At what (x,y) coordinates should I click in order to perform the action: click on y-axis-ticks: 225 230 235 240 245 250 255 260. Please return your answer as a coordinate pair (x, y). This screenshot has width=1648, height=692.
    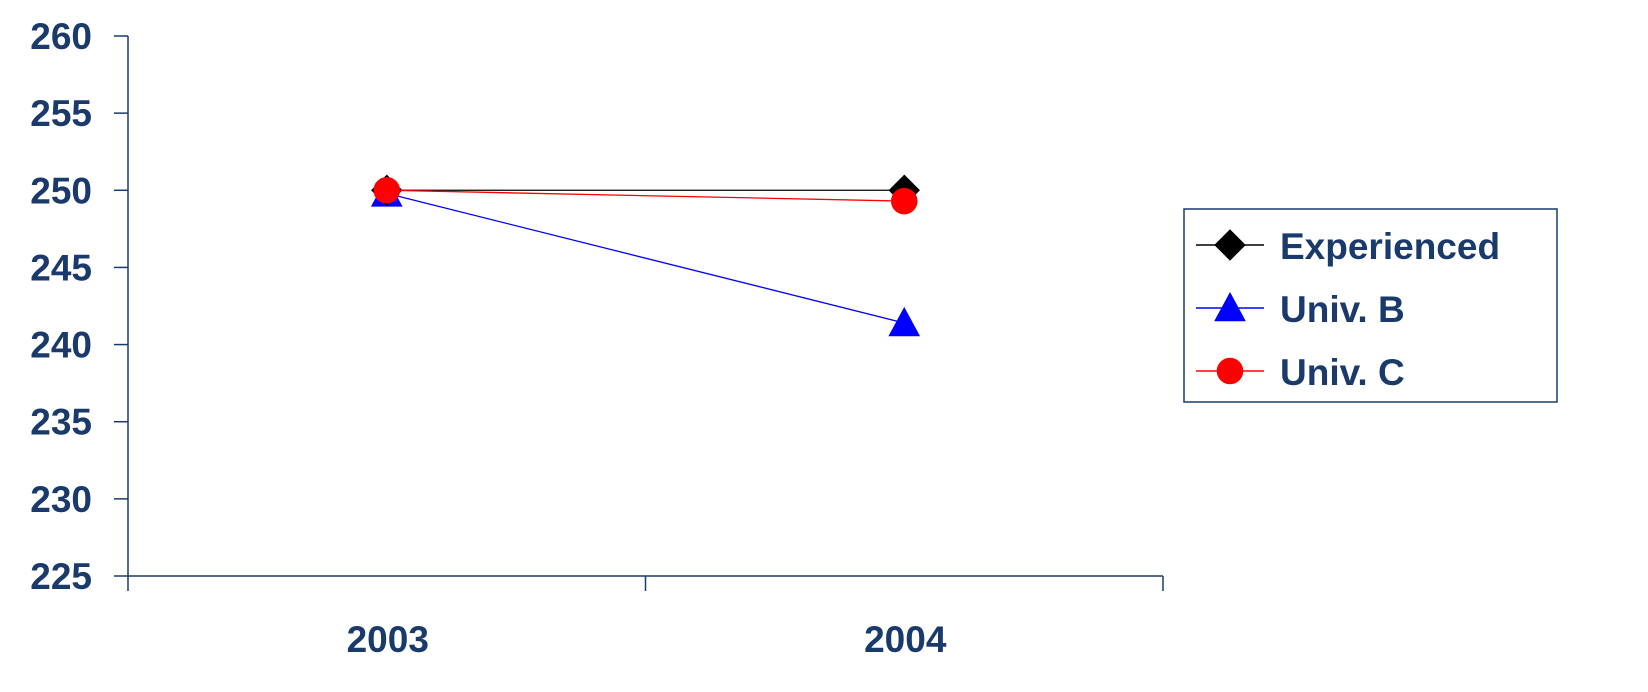
    Looking at the image, I should click on (79, 306).